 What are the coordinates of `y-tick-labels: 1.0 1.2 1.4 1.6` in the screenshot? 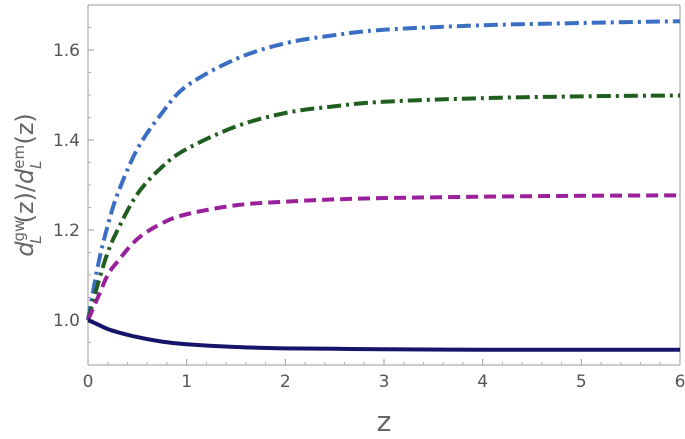 It's located at (66, 186).